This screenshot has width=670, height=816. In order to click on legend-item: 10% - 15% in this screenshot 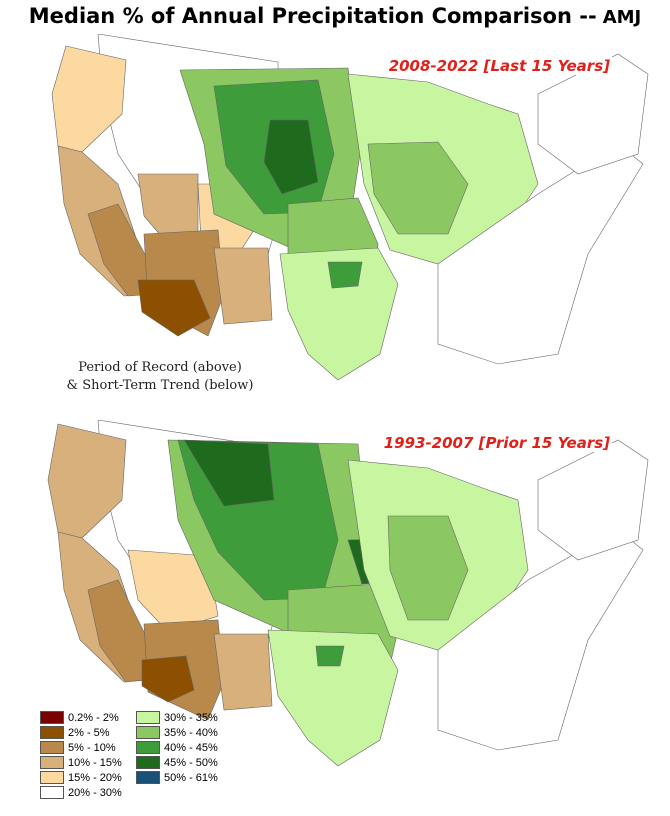, I will do `click(81, 762)`.